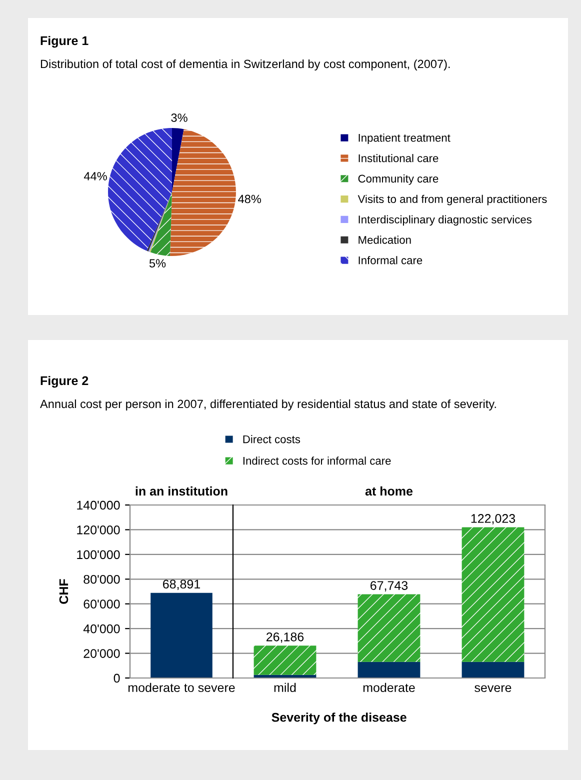  Describe the element at coordinates (285, 687) in the screenshot. I see `x-tick-label: mild` at that location.